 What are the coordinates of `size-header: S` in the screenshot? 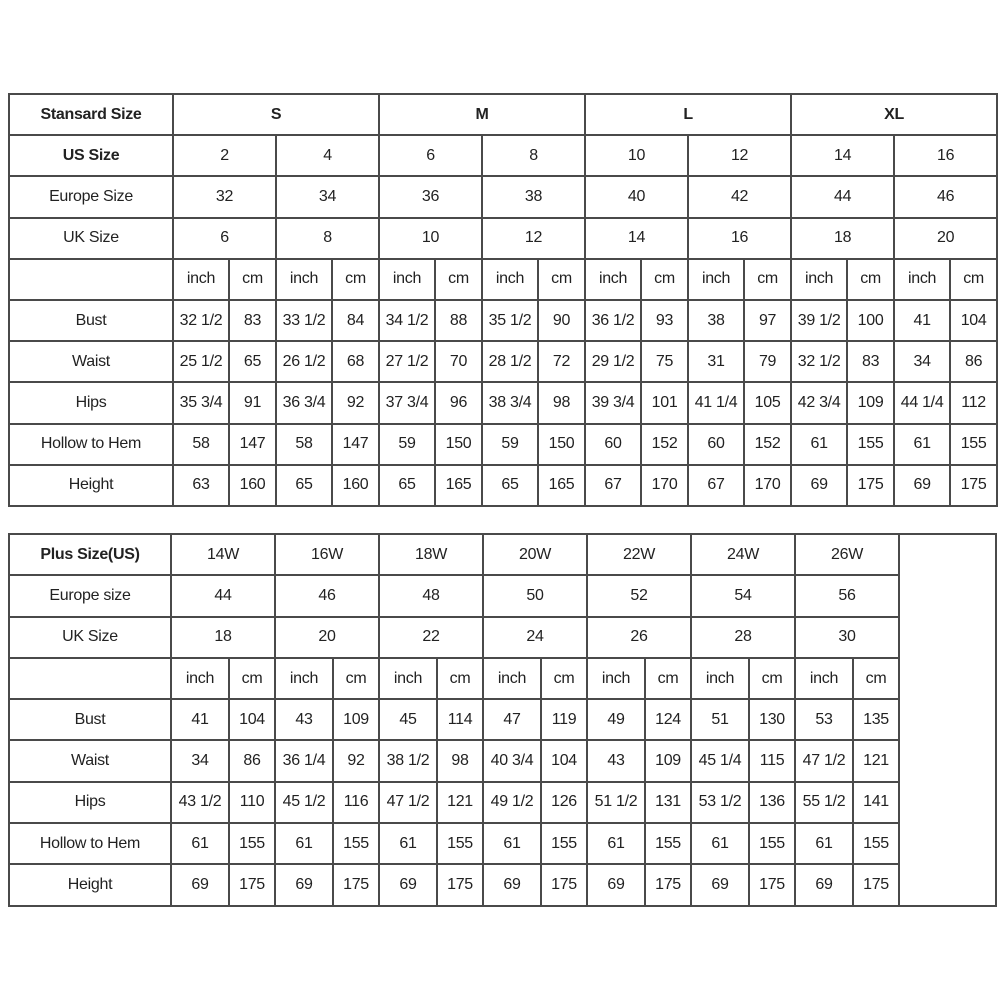 It's located at (276, 114).